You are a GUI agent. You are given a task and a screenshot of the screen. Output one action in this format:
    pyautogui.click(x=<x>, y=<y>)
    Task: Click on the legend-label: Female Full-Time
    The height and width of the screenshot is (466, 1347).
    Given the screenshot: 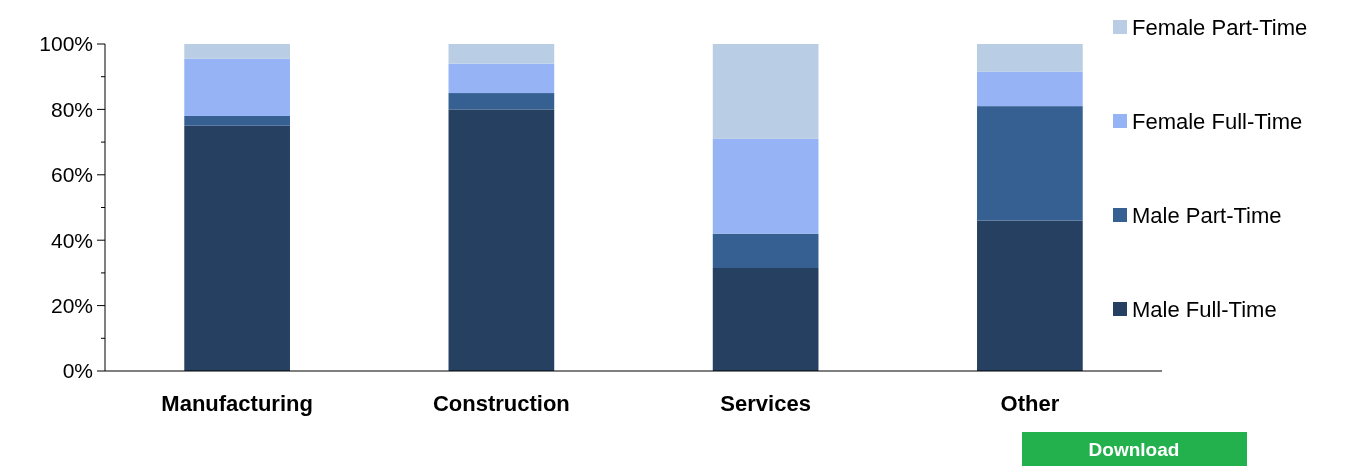 What is the action you would take?
    pyautogui.click(x=1217, y=121)
    